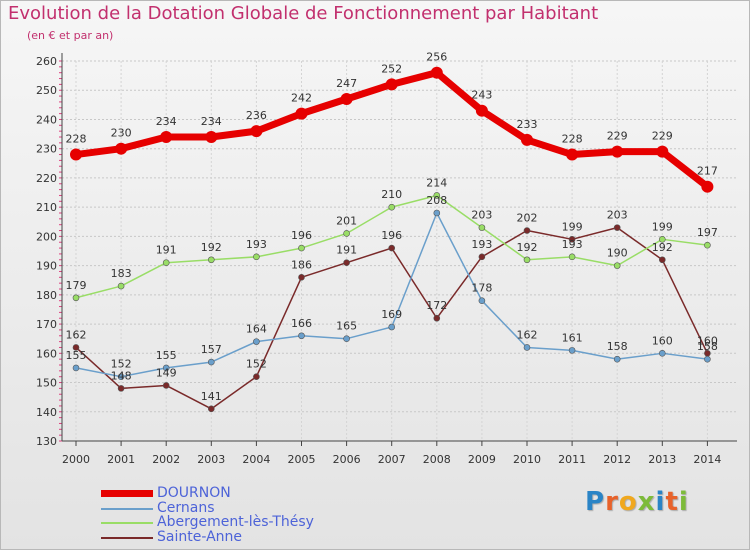 The height and width of the screenshot is (550, 750). What do you see at coordinates (121, 375) in the screenshot?
I see `data-label: 148` at bounding box center [121, 375].